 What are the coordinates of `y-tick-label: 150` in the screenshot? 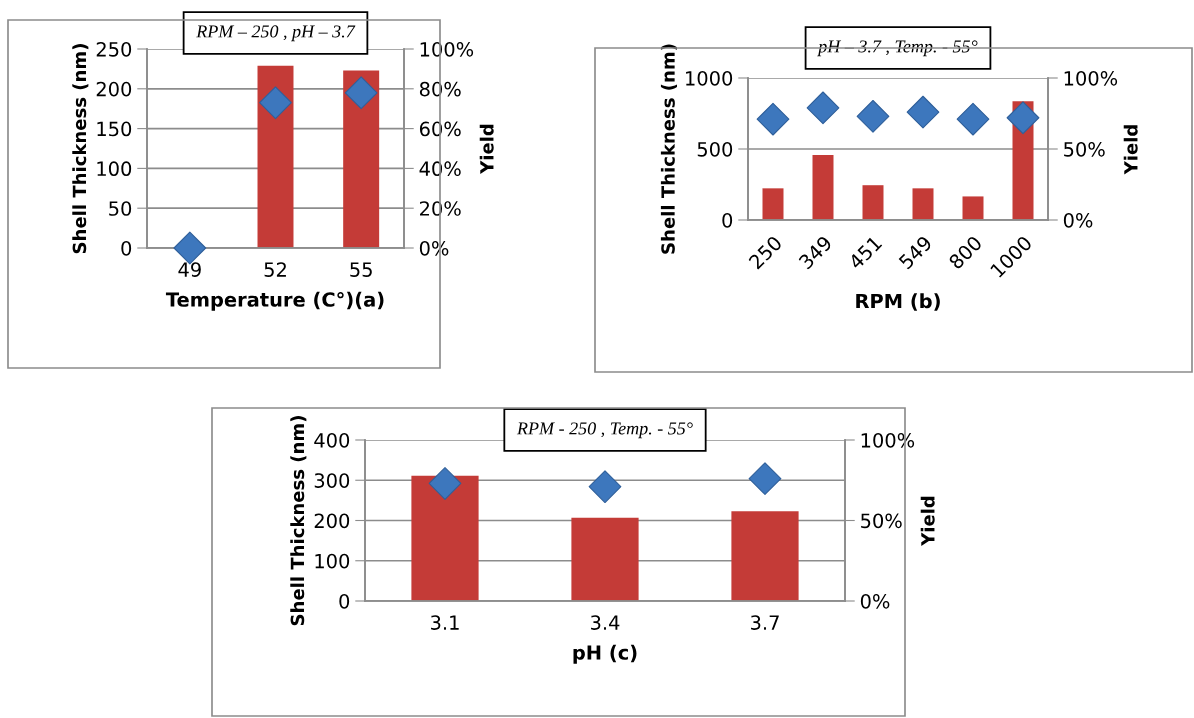 It's located at (114, 129).